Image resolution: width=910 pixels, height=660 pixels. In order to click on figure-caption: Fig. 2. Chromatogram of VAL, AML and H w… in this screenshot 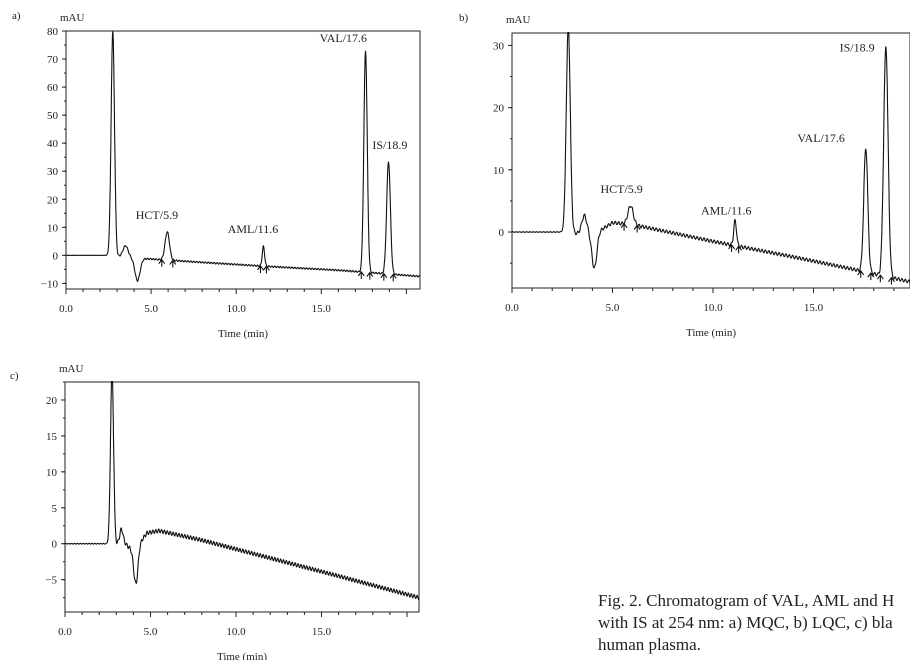, I will do `click(754, 623)`.